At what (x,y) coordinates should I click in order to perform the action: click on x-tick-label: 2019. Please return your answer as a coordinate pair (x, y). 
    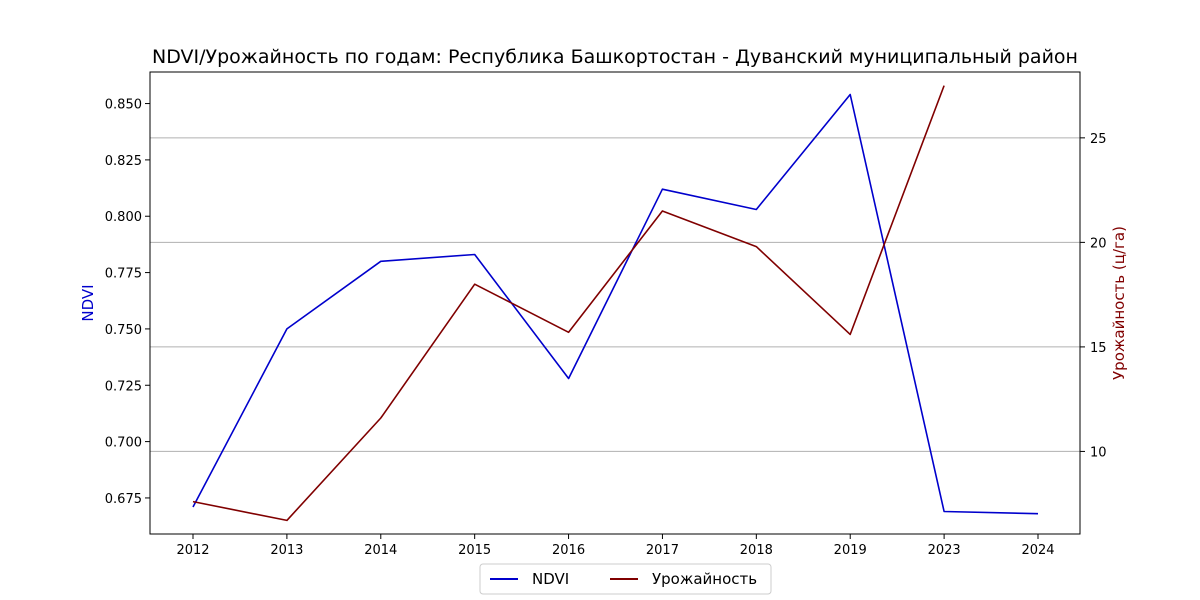
    Looking at the image, I should click on (850, 550).